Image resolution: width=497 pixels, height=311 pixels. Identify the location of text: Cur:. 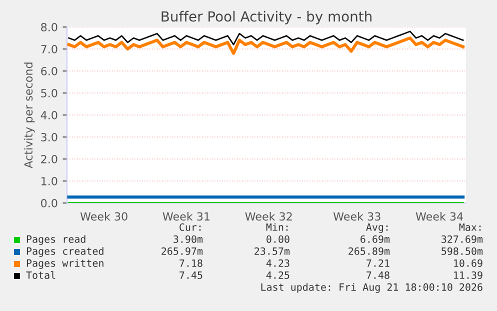
(190, 227).